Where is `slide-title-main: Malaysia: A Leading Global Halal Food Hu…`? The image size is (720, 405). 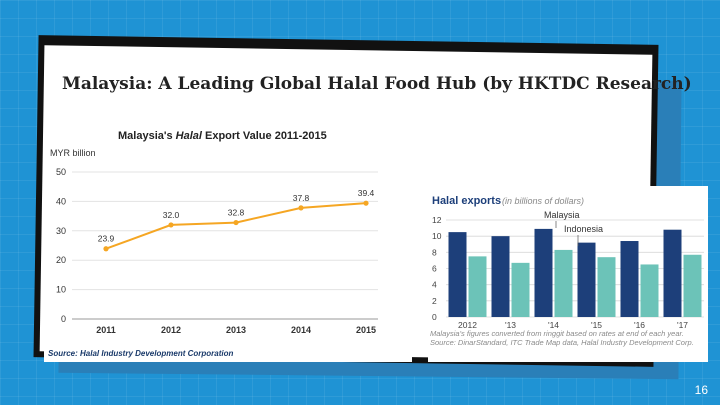
slide-title-main: Malaysia: A Leading Global Halal Food Hu… is located at coordinates (269, 84).